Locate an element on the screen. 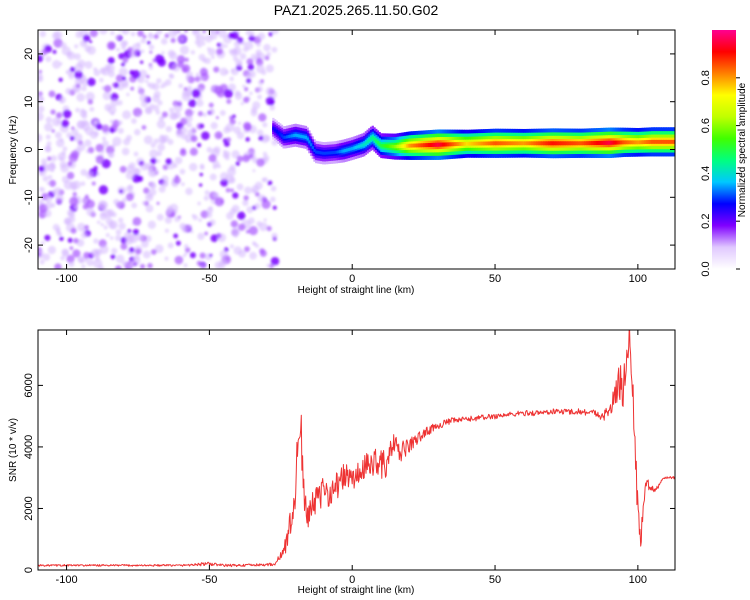 This screenshot has width=750, height=600. spectrogram-y-tick-label: -20 is located at coordinates (29, 245).